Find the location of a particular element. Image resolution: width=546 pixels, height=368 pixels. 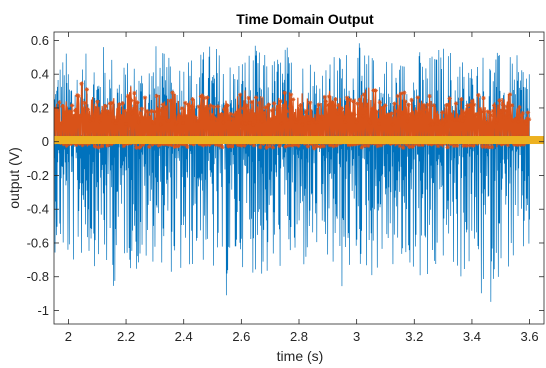

x-tick-label: 2.2 is located at coordinates (126, 336).